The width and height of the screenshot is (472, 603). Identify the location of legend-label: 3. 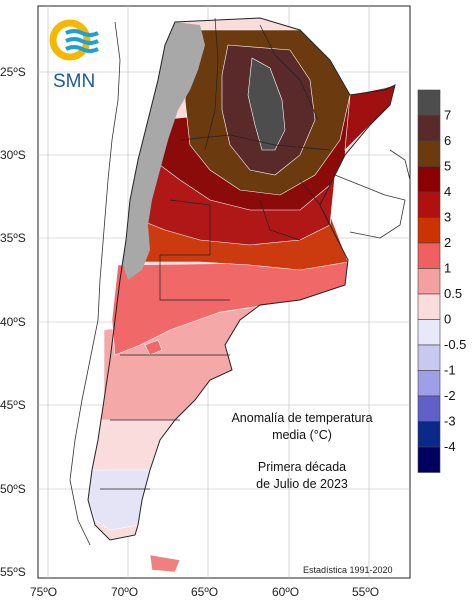
(447, 217).